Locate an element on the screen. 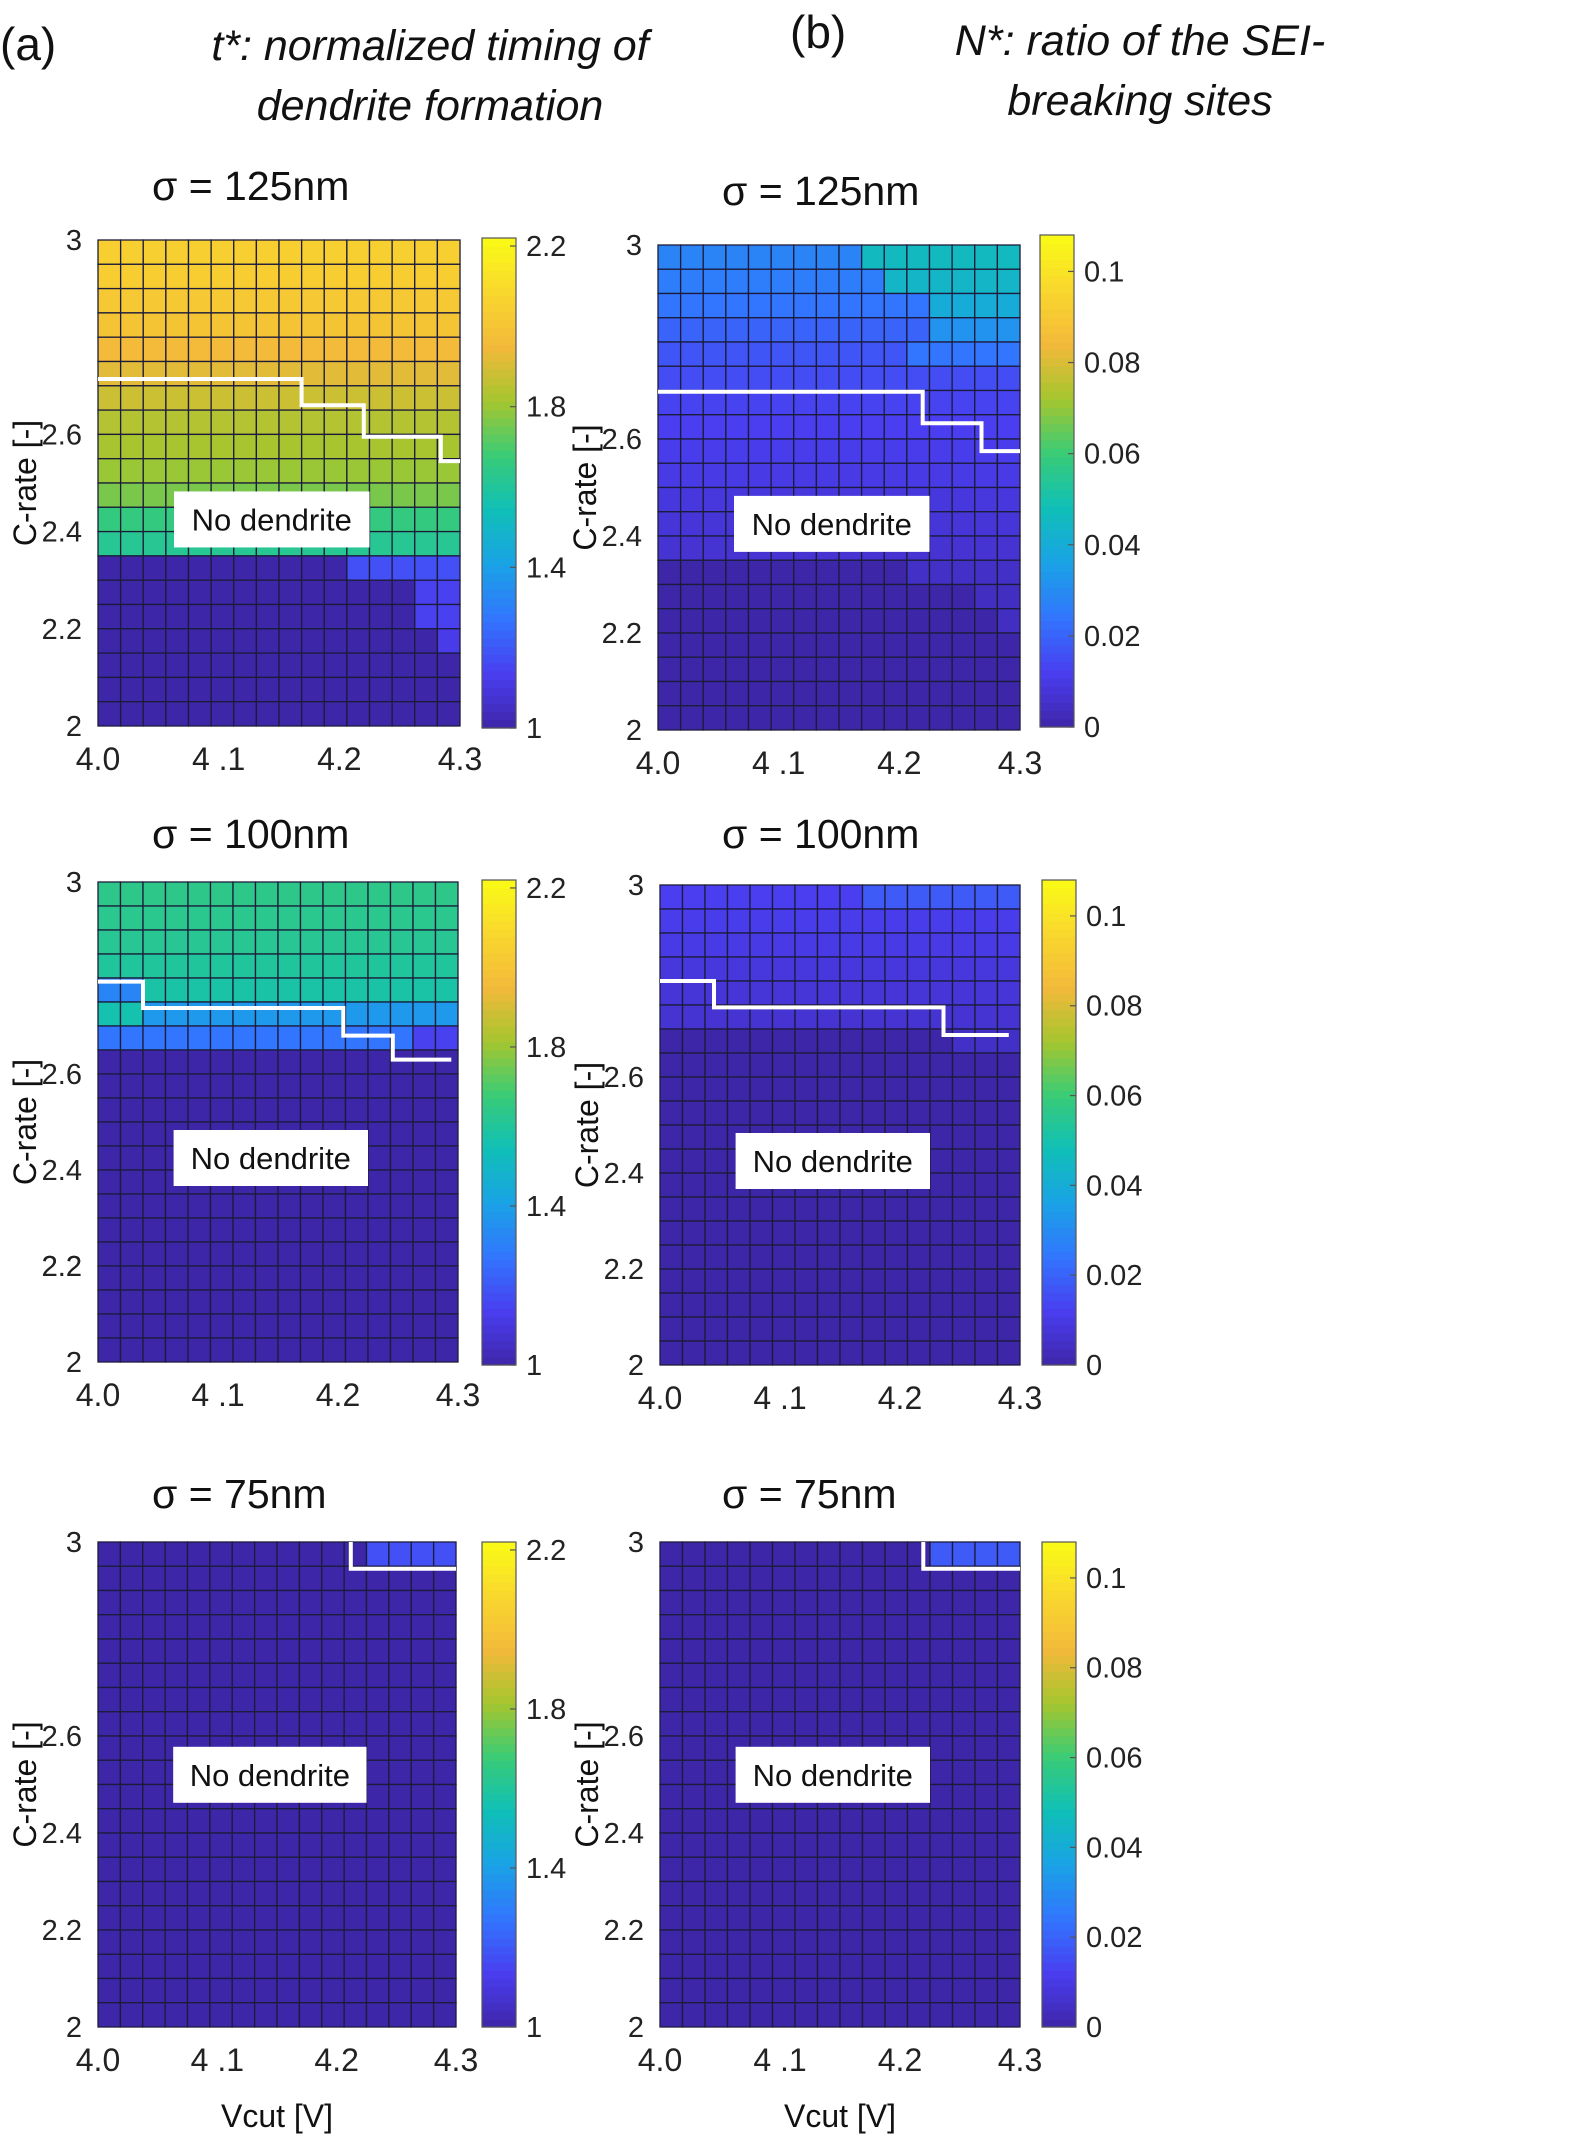 Image resolution: width=1570 pixels, height=2148 pixels. x-tick-label: 4.0 is located at coordinates (658, 763).